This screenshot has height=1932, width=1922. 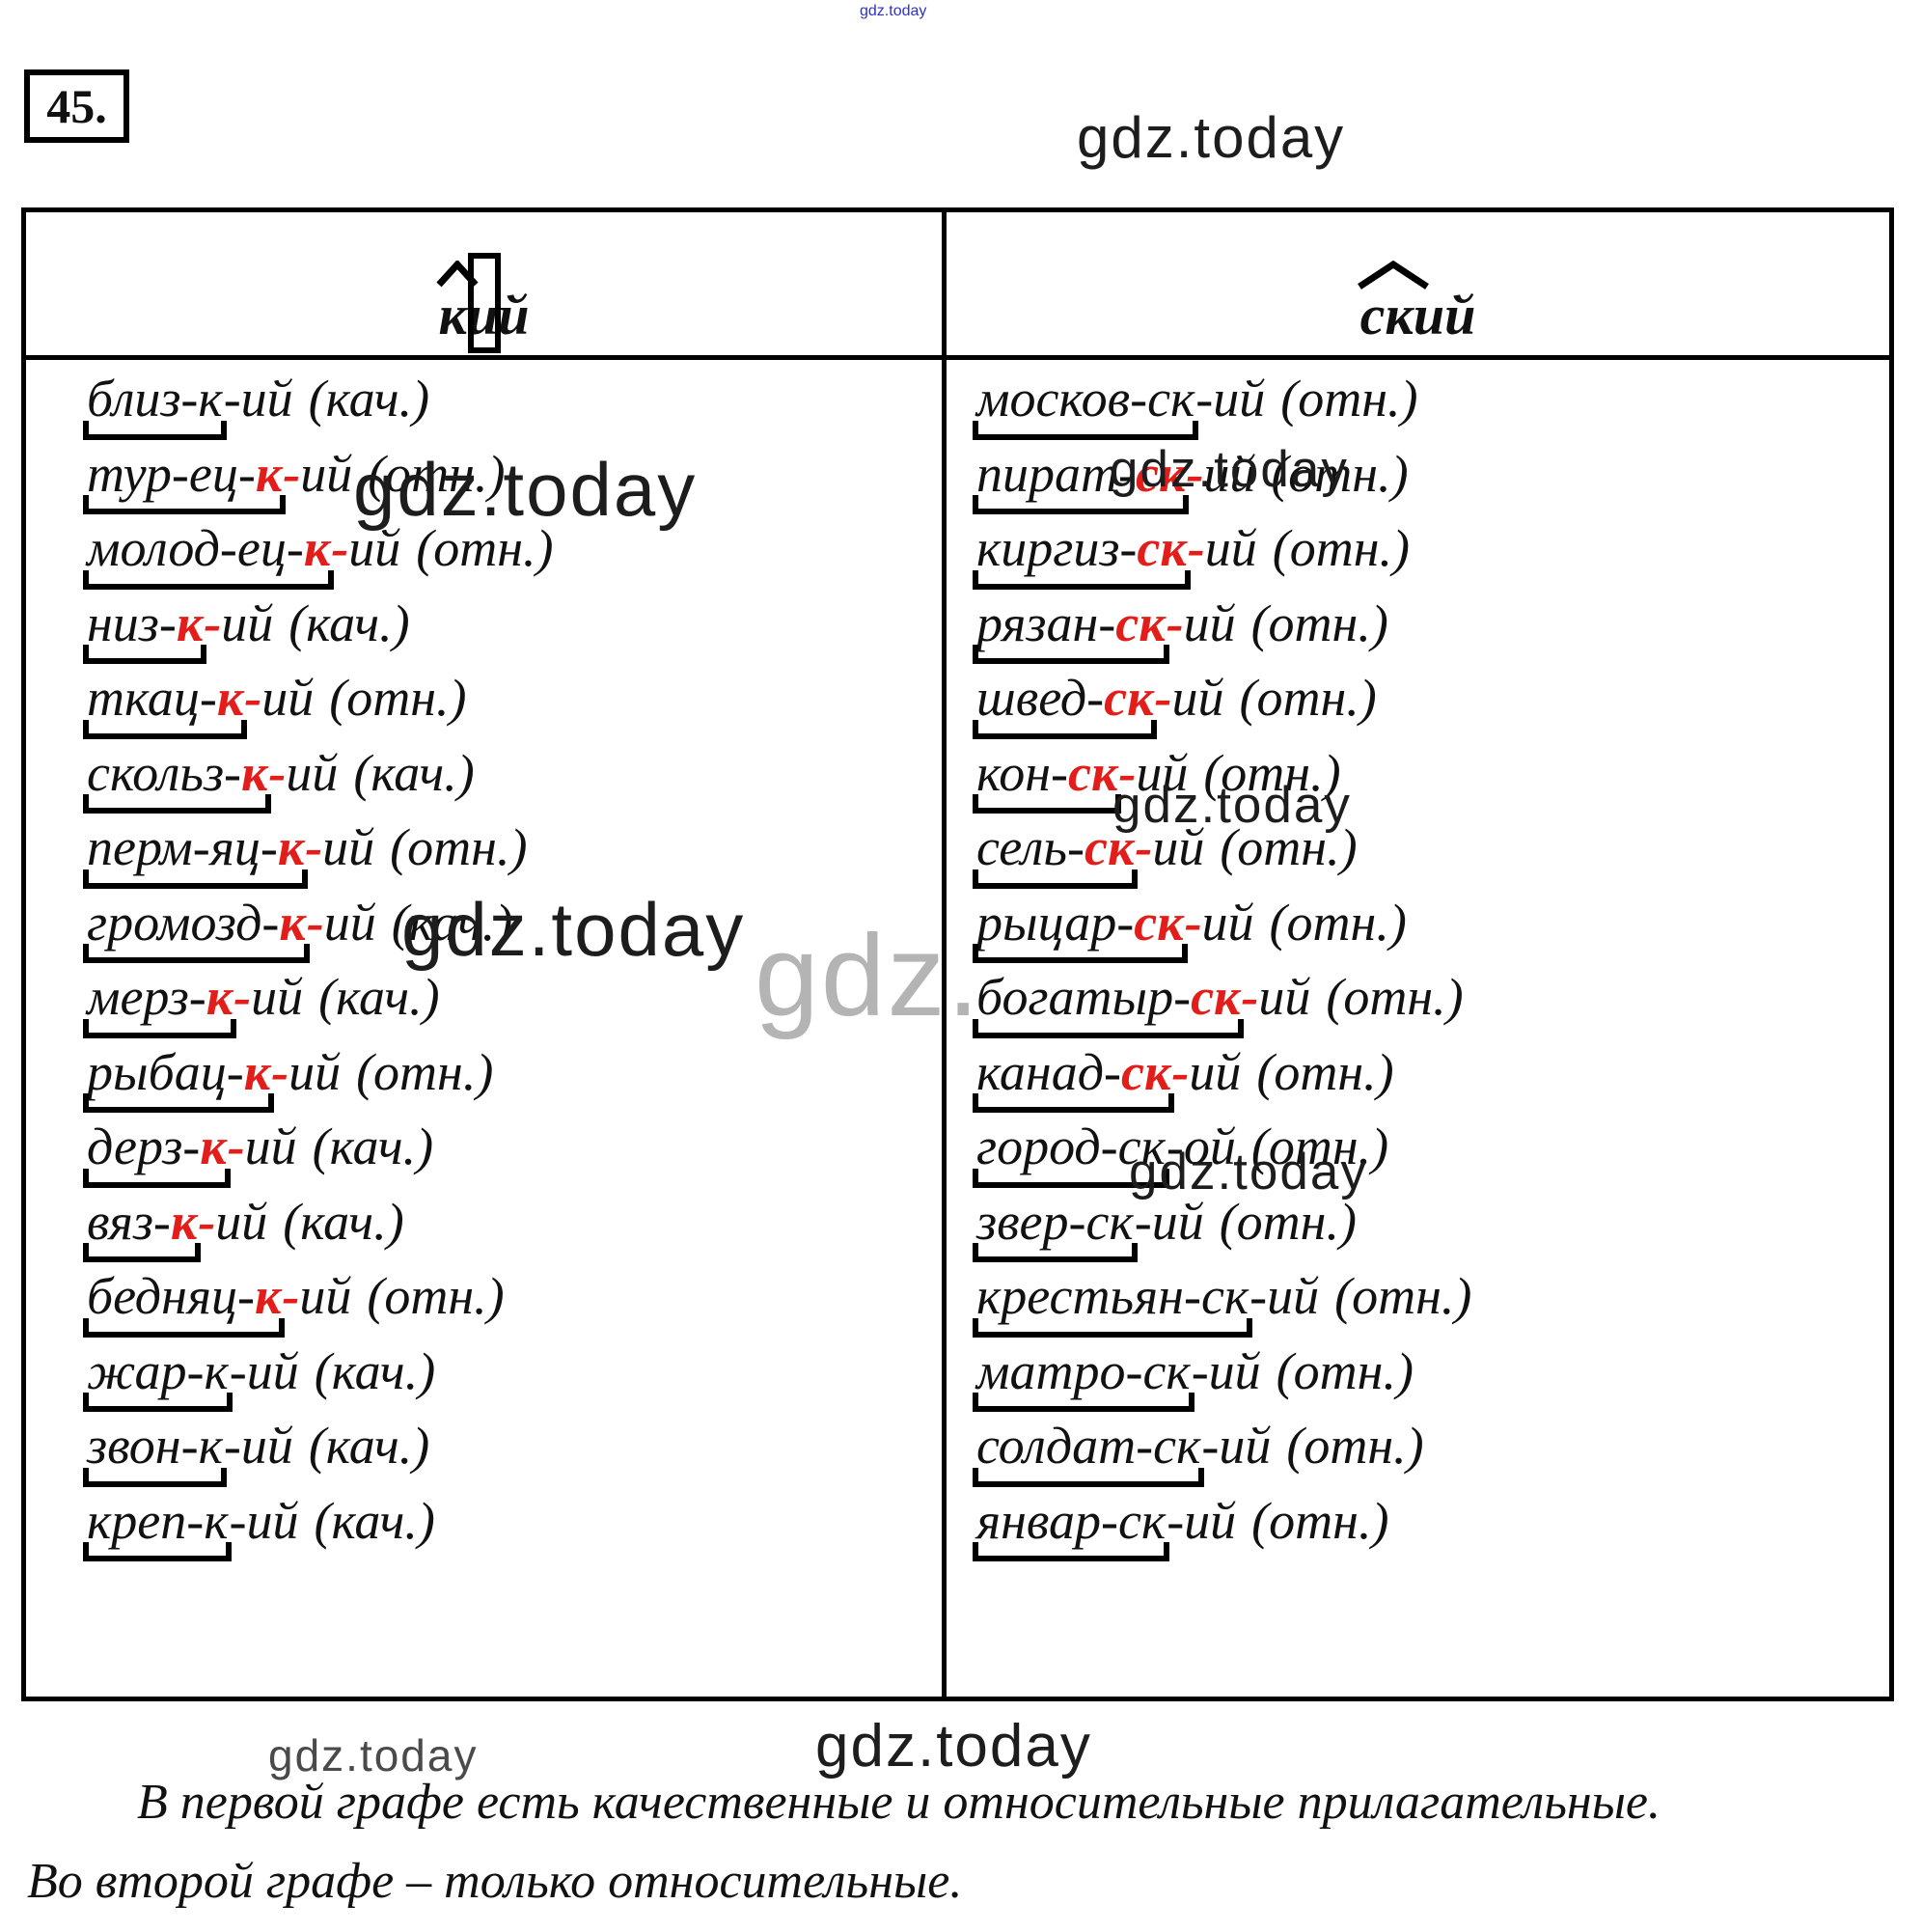 What do you see at coordinates (1065, 704) in the screenshot?
I see `stem-bracket: швед-ск` at bounding box center [1065, 704].